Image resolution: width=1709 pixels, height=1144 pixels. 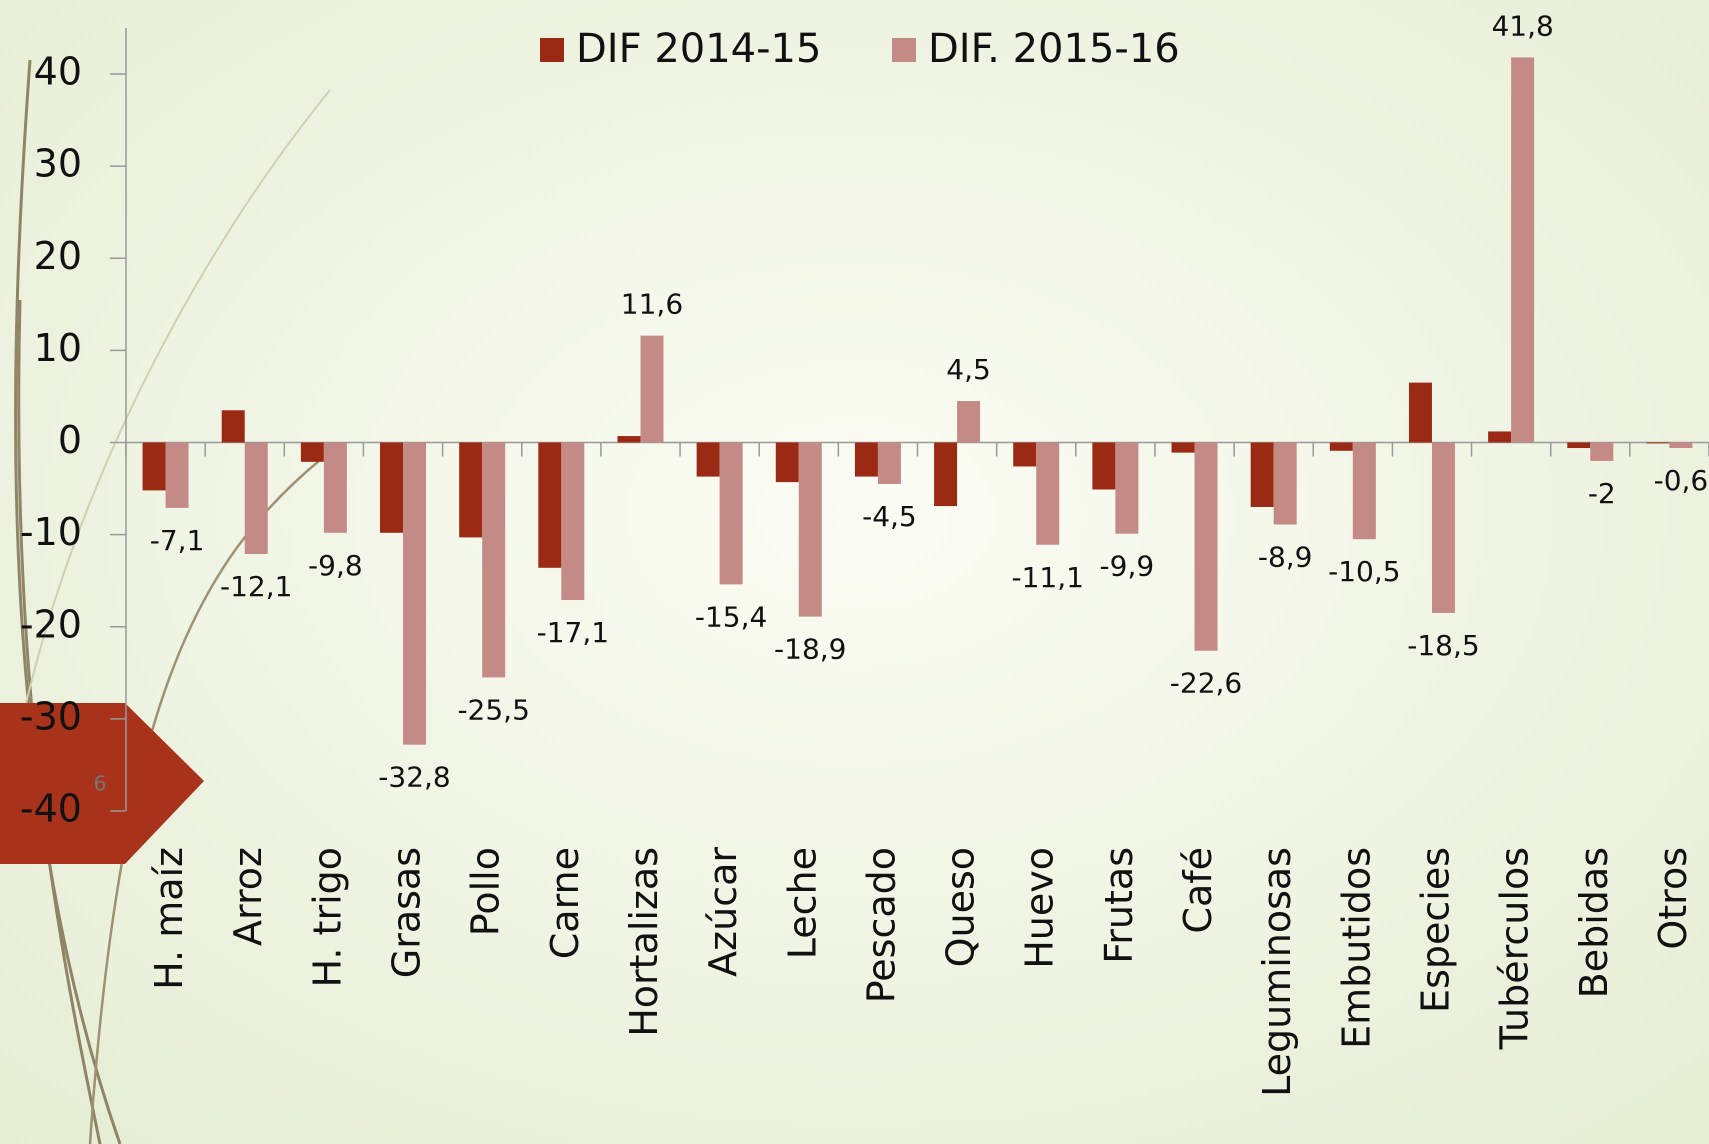 I want to click on slide-number: 6, so click(x=100, y=784).